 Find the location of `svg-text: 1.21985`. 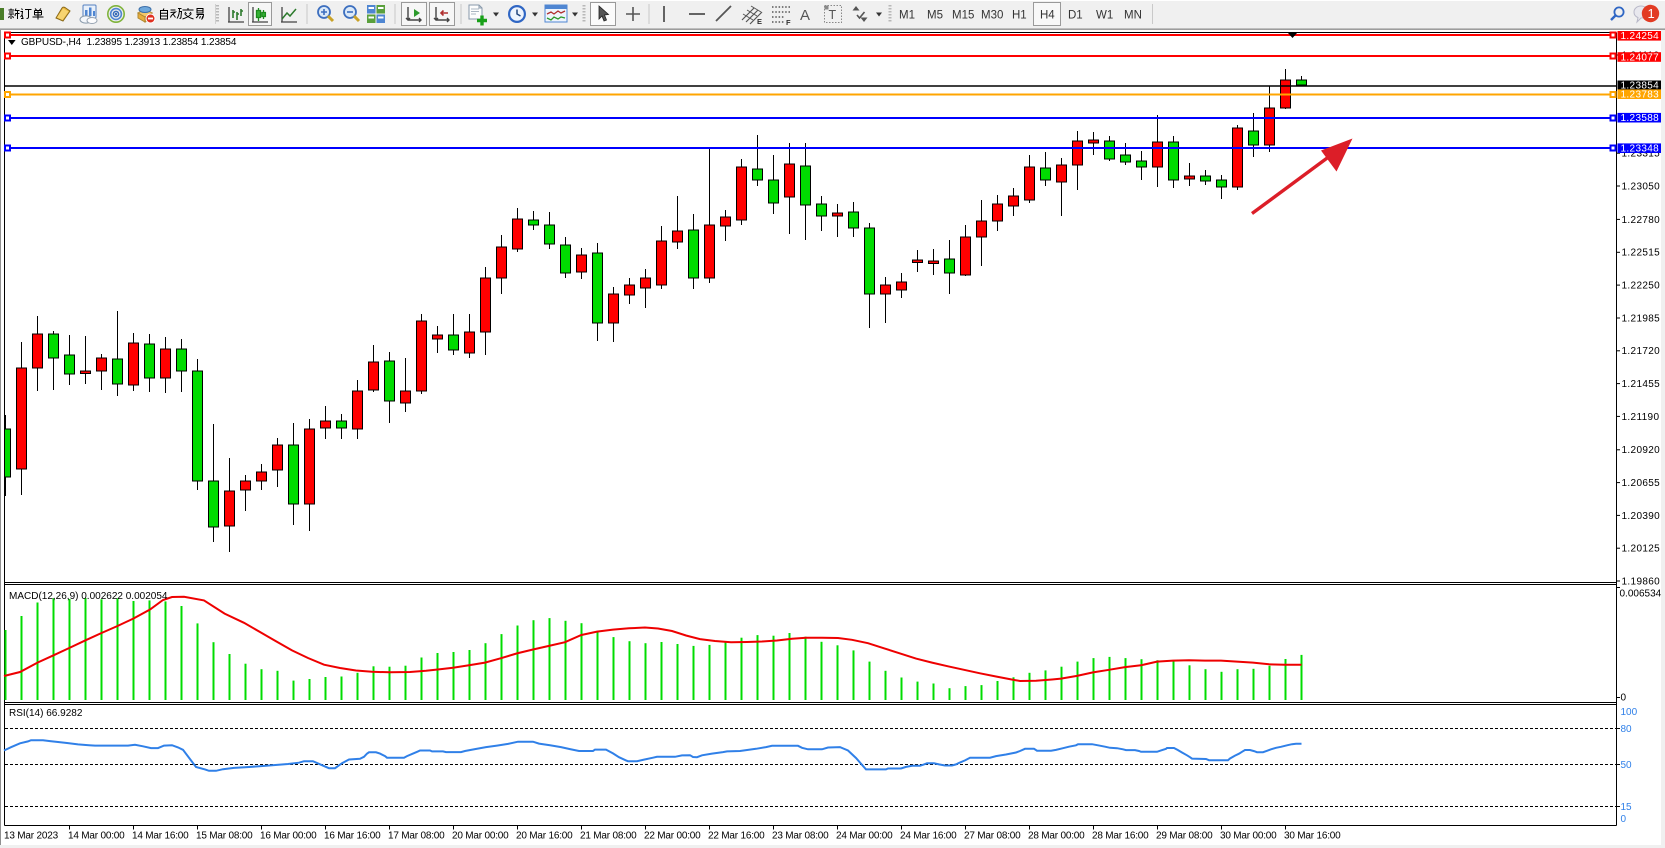

svg-text: 1.21985 is located at coordinates (1641, 318).